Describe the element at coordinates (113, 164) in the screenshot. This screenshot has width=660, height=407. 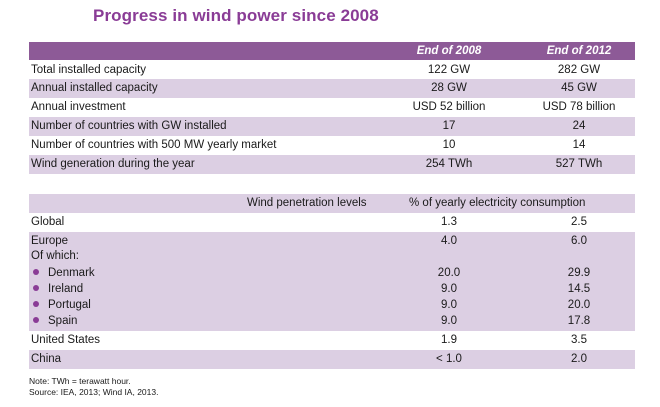
I see `row-label: Wind generation during the year` at that location.